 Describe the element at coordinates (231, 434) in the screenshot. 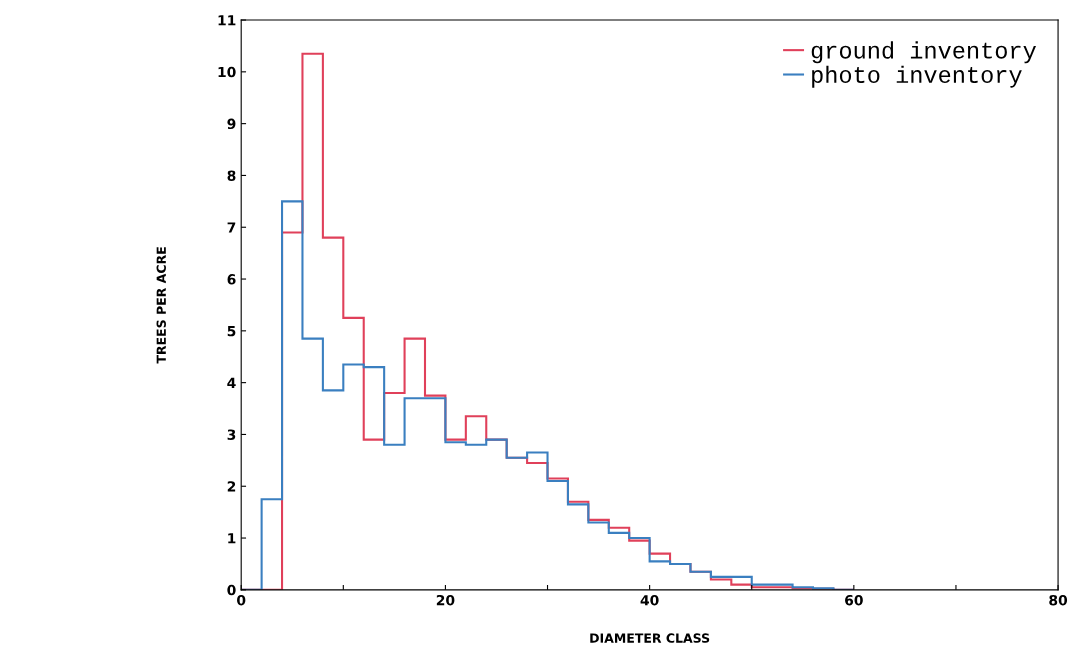

I see `y-tick-label: 3` at that location.